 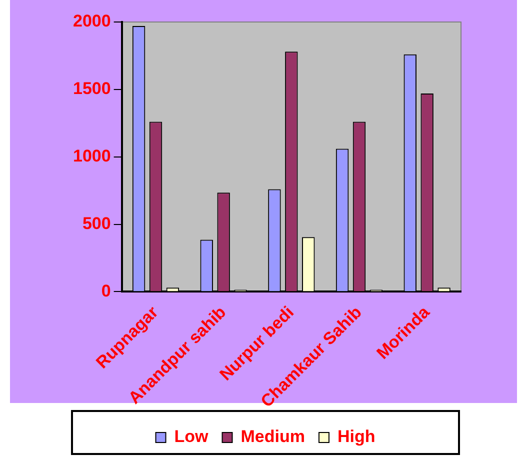 I want to click on legend-label: Low, so click(x=192, y=436).